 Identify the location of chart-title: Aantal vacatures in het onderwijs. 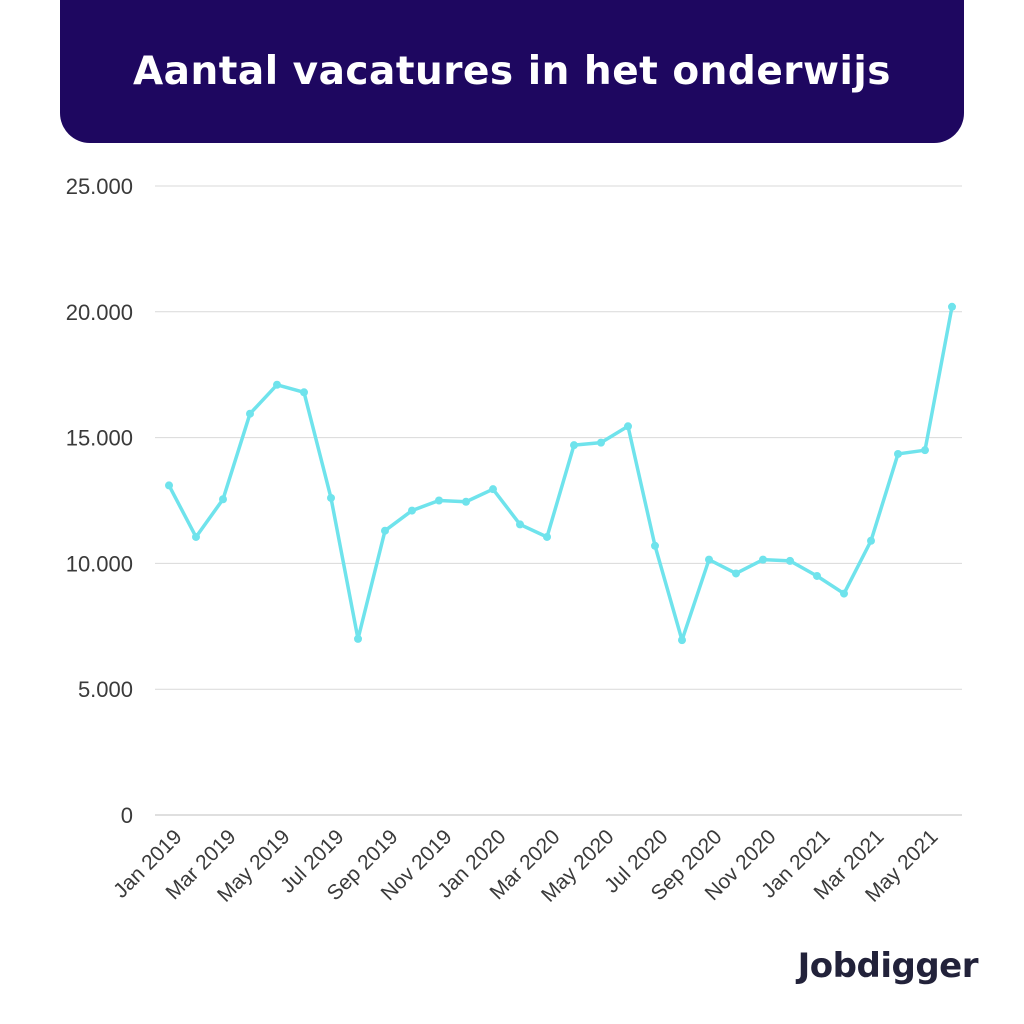
(511, 71).